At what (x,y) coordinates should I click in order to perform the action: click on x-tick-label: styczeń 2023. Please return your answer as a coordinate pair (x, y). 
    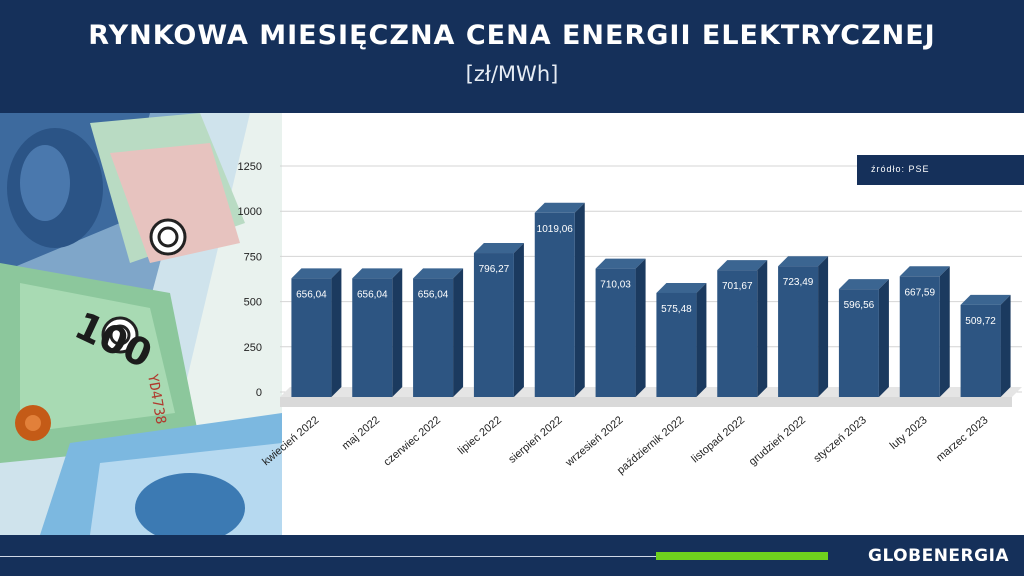
    Looking at the image, I should click on (839, 439).